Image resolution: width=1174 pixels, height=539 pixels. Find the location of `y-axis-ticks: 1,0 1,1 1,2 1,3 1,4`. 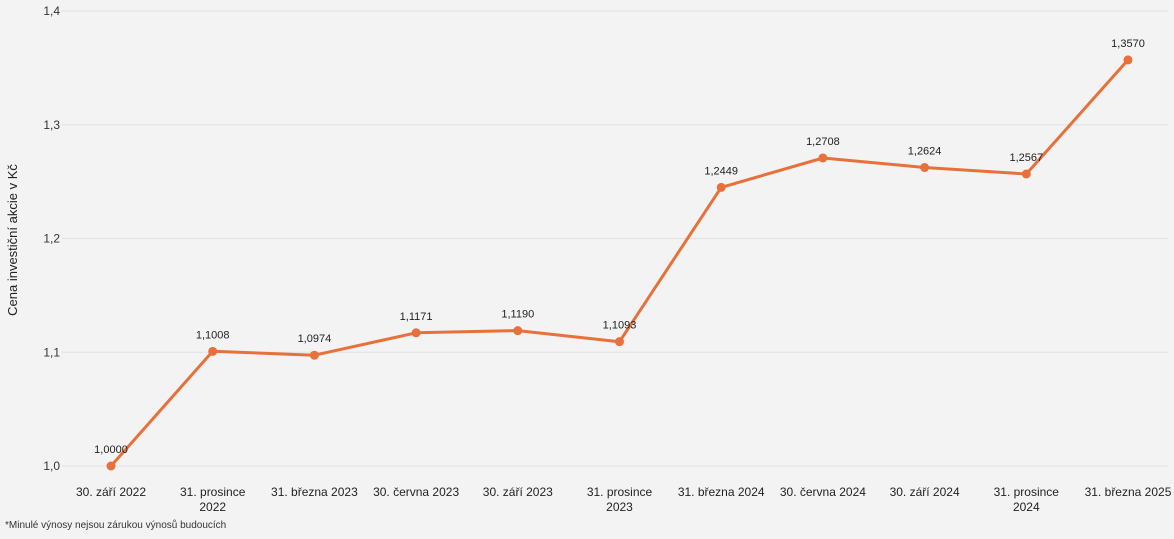

y-axis-ticks: 1,0 1,1 1,2 1,3 1,4 is located at coordinates (51, 238).